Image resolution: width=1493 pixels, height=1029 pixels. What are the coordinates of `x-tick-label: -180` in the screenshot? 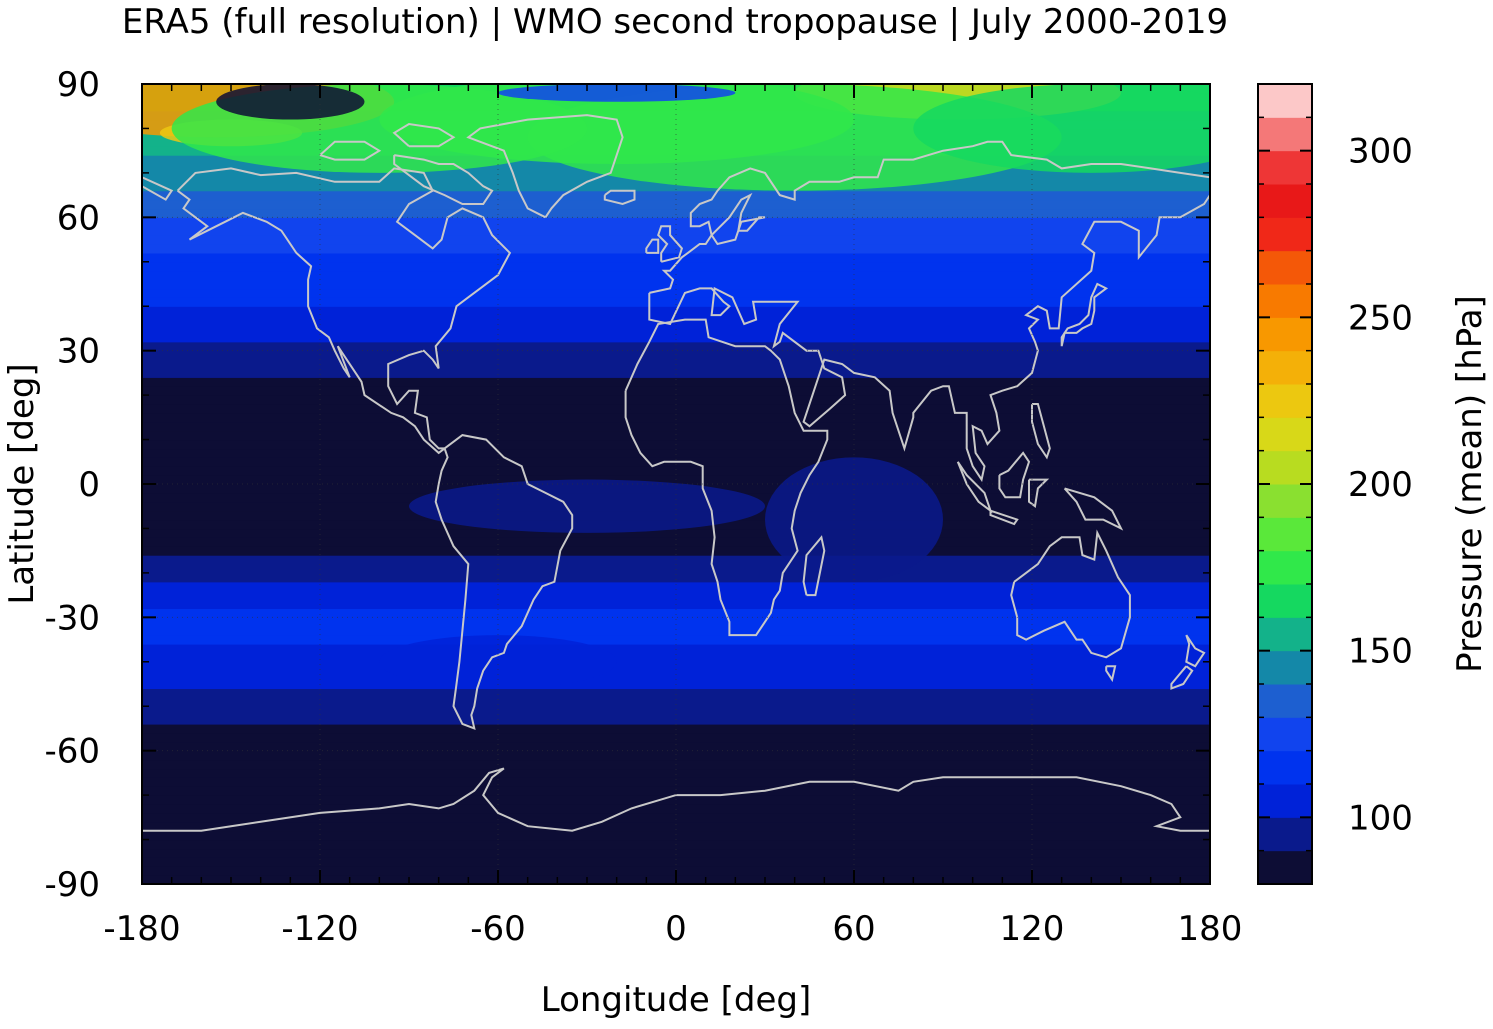 It's located at (141, 929).